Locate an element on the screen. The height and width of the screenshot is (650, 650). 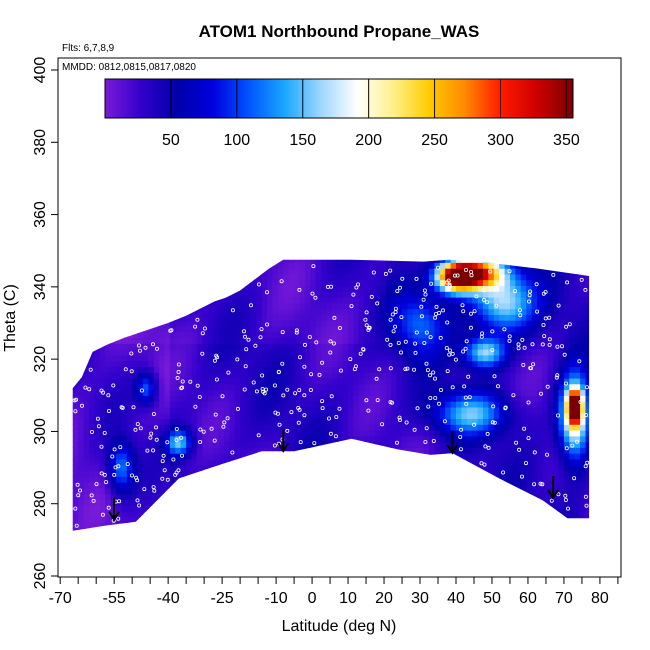
sample-point is located at coordinates (426, 363).